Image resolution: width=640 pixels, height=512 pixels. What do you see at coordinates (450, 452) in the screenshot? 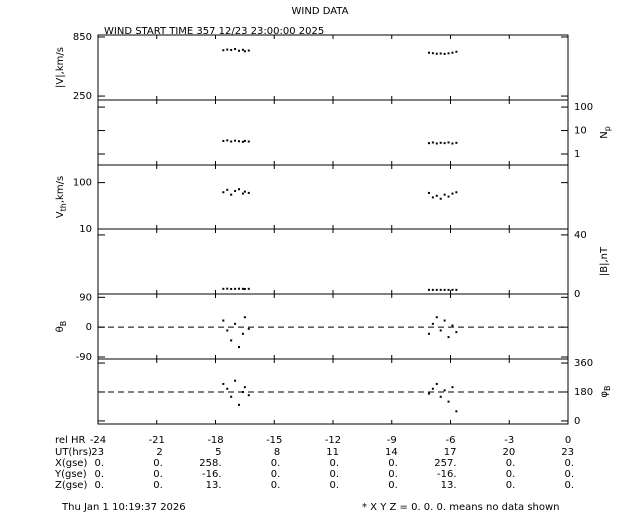
I see `table-cell: 17` at bounding box center [450, 452].